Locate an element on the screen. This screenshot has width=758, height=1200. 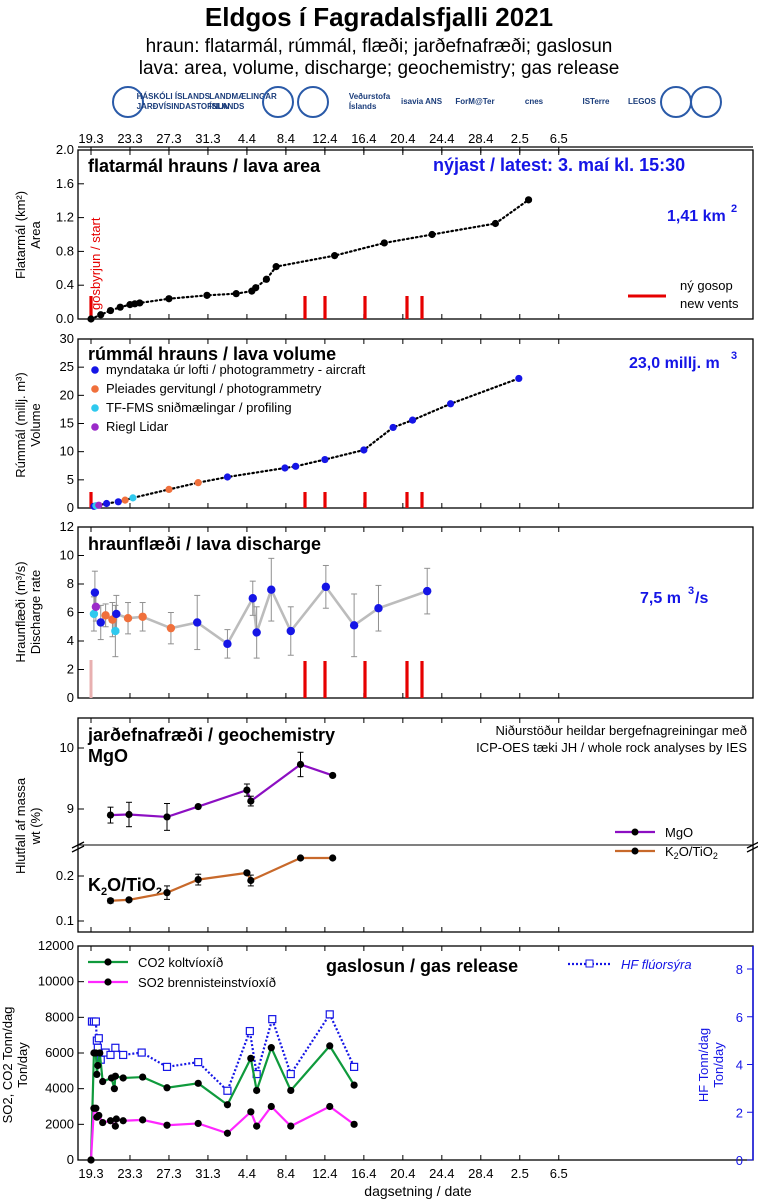
volume-legend-label: Riegl Lidar is located at coordinates (137, 426).